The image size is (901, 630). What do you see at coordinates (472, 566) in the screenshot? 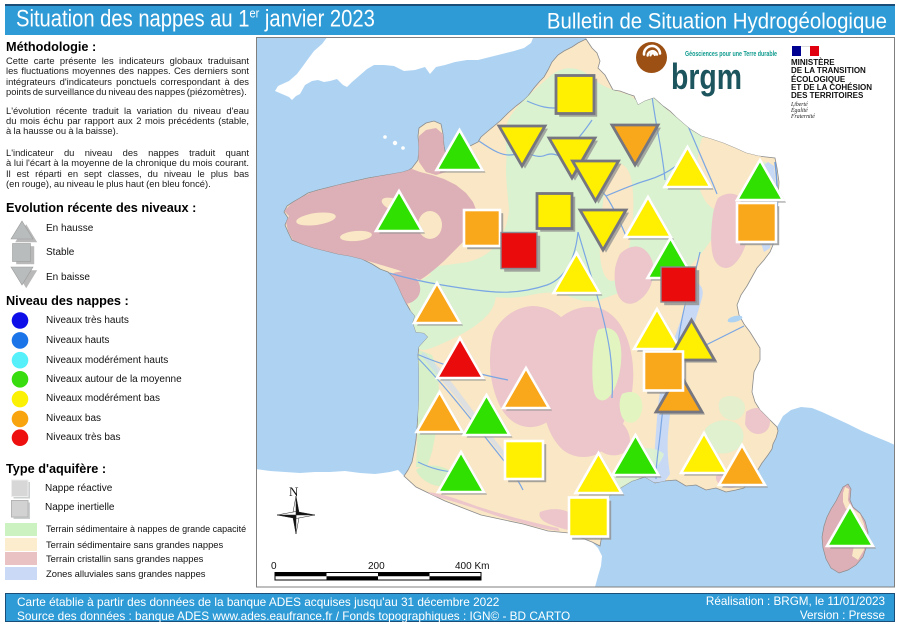
I see `svg-text: 400 Km` at bounding box center [472, 566].